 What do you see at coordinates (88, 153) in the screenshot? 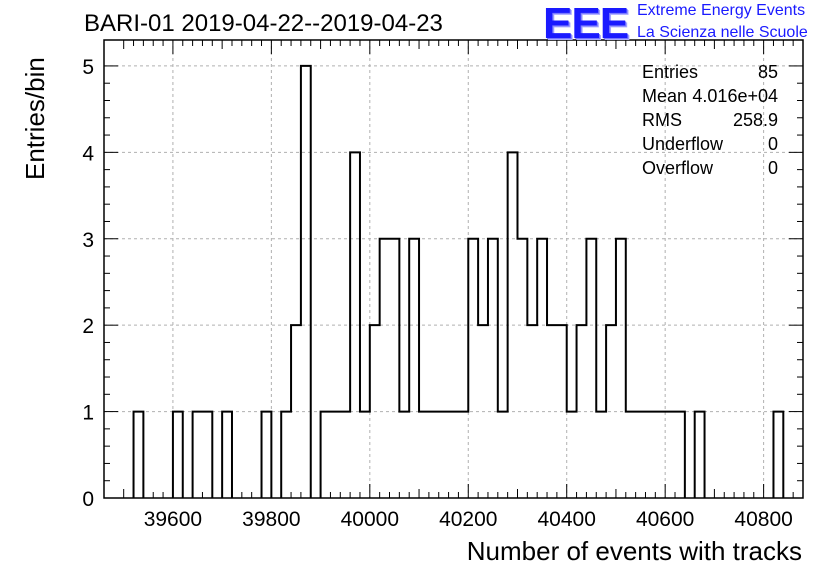
I see `y-tick-label: 4` at bounding box center [88, 153].